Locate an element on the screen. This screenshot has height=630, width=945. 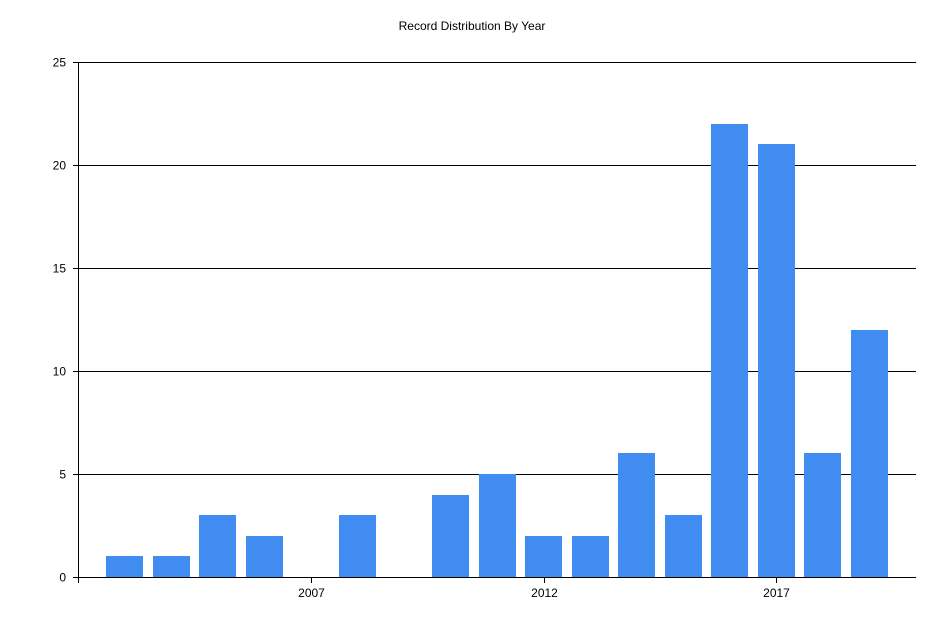
bar-2005 is located at coordinates (217, 546).